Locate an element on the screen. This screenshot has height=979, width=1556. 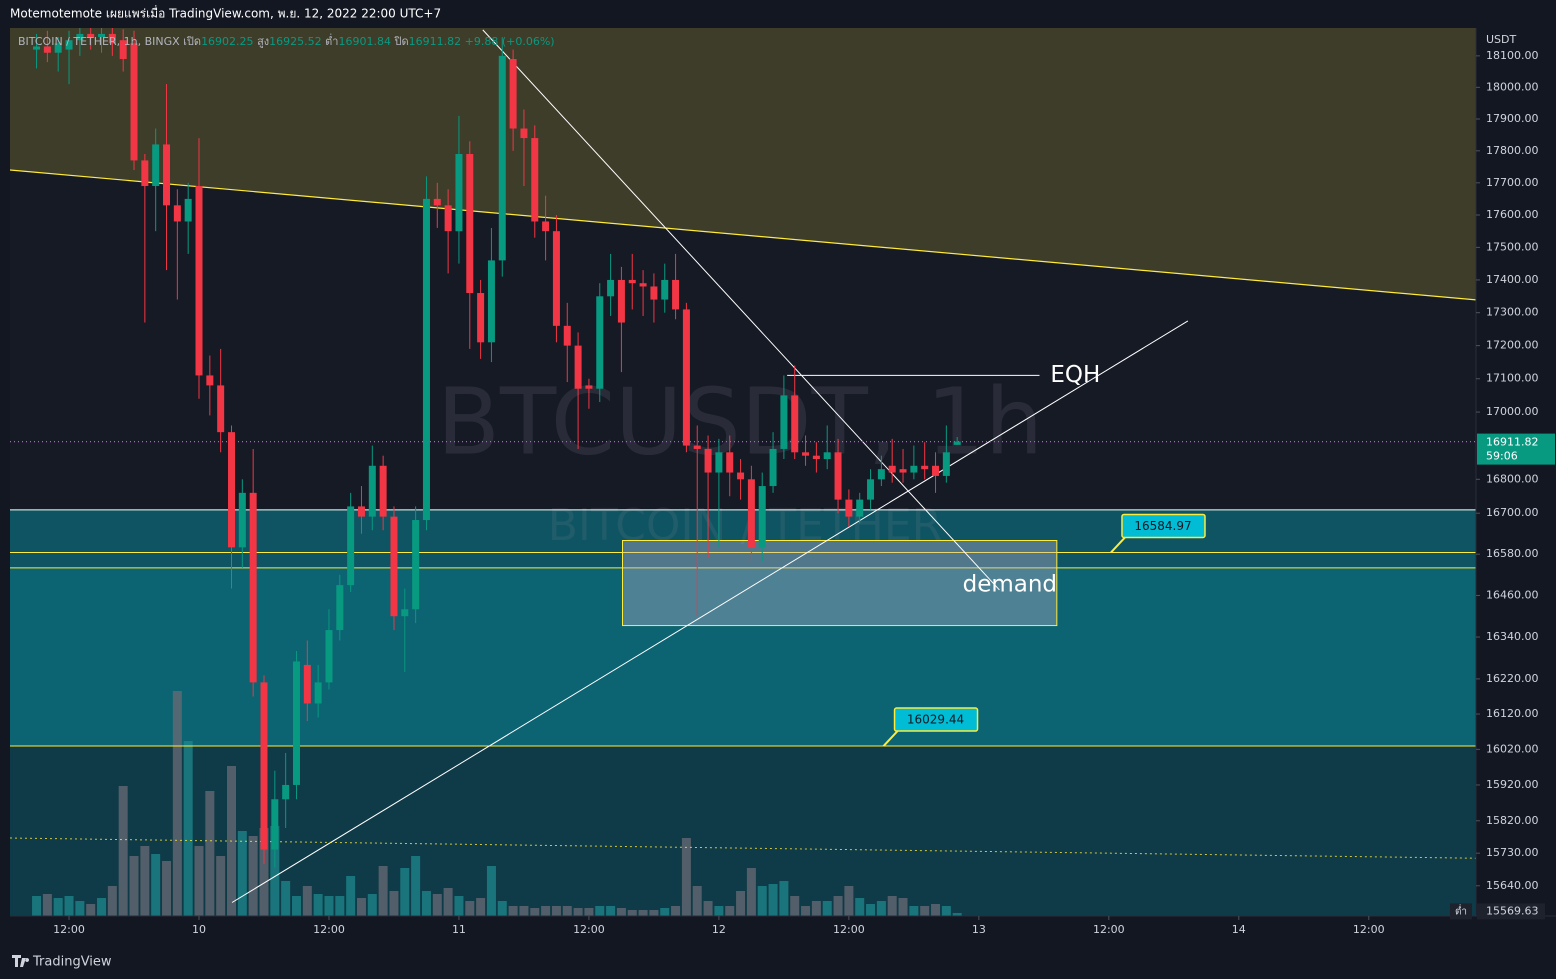
y-tick-label: 18000.00 is located at coordinates (1512, 86).